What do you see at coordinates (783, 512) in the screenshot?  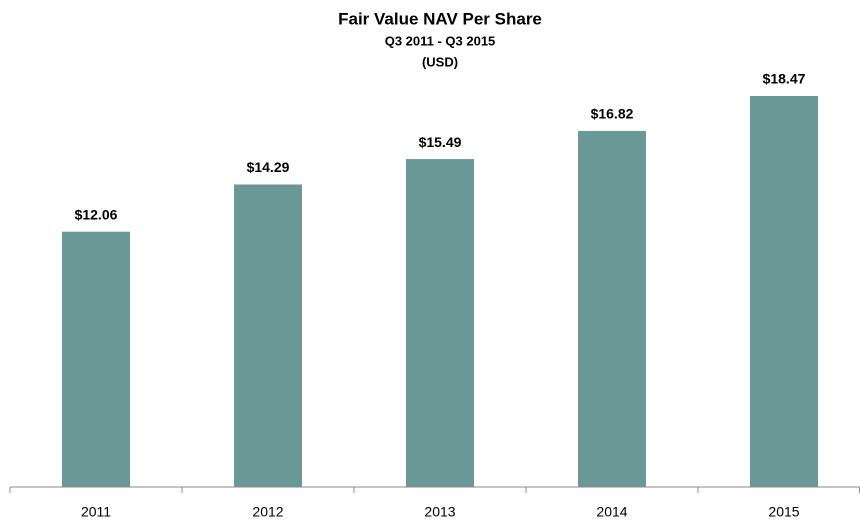 I see `x-tick-label: 2015` at bounding box center [783, 512].